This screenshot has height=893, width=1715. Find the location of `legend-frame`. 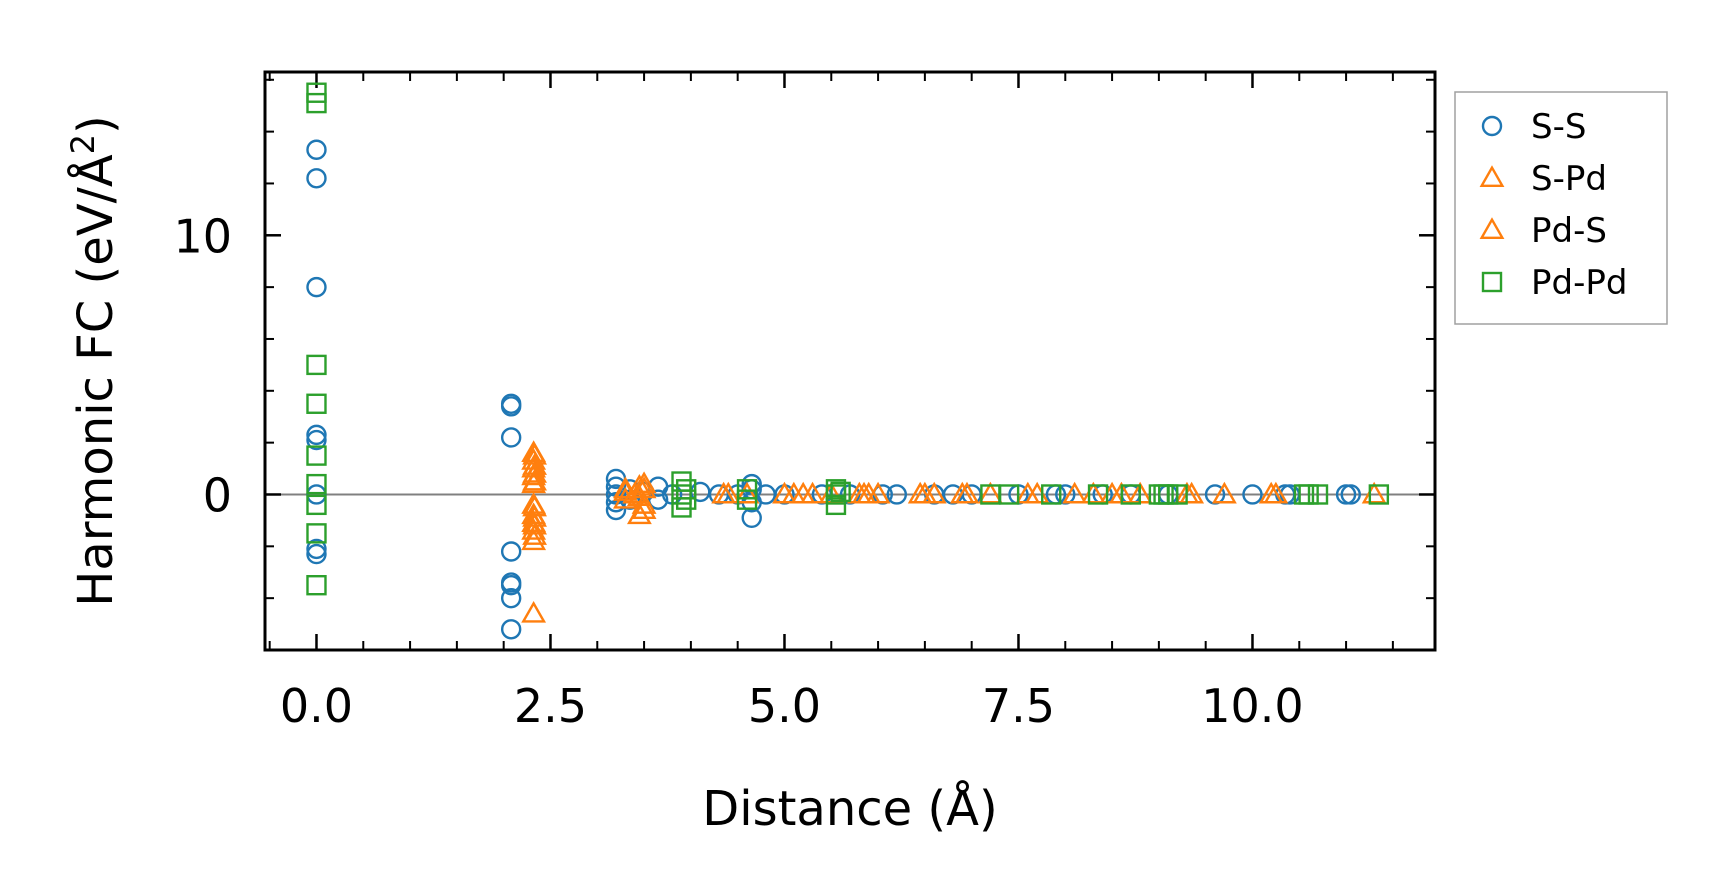

legend-frame is located at coordinates (1561, 208).